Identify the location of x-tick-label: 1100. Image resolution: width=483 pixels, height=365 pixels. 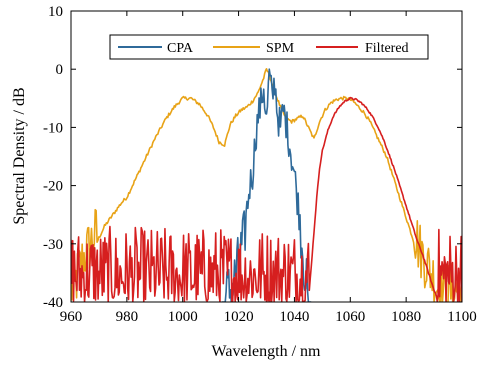
(461, 317).